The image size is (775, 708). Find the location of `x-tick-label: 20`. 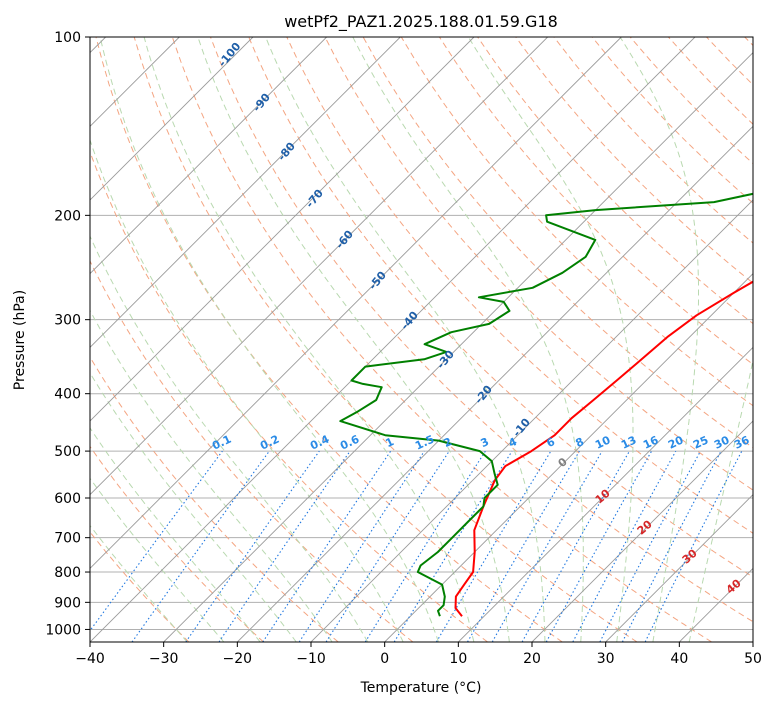

x-tick-label: 20 is located at coordinates (532, 659).